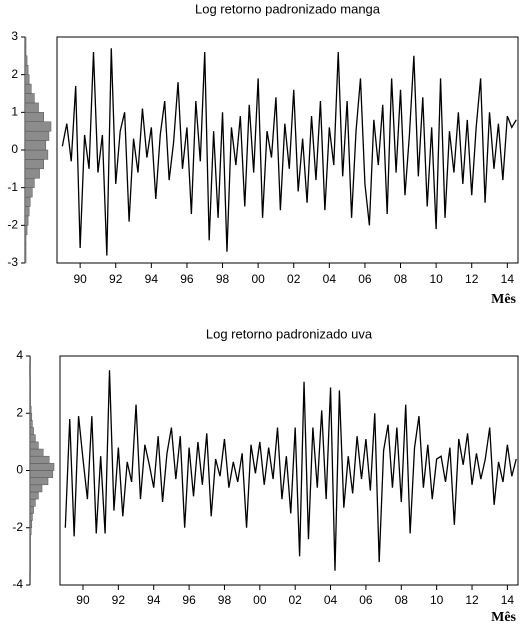  I want to click on y-tick-label: 1, so click(14, 112).